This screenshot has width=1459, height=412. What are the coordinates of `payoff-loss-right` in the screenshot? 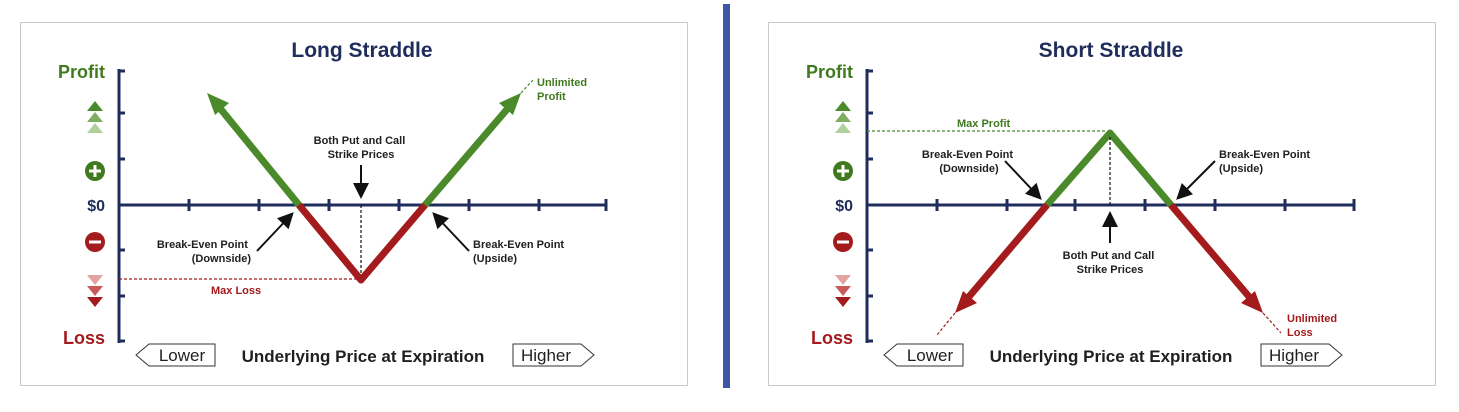 It's located at (1225, 268).